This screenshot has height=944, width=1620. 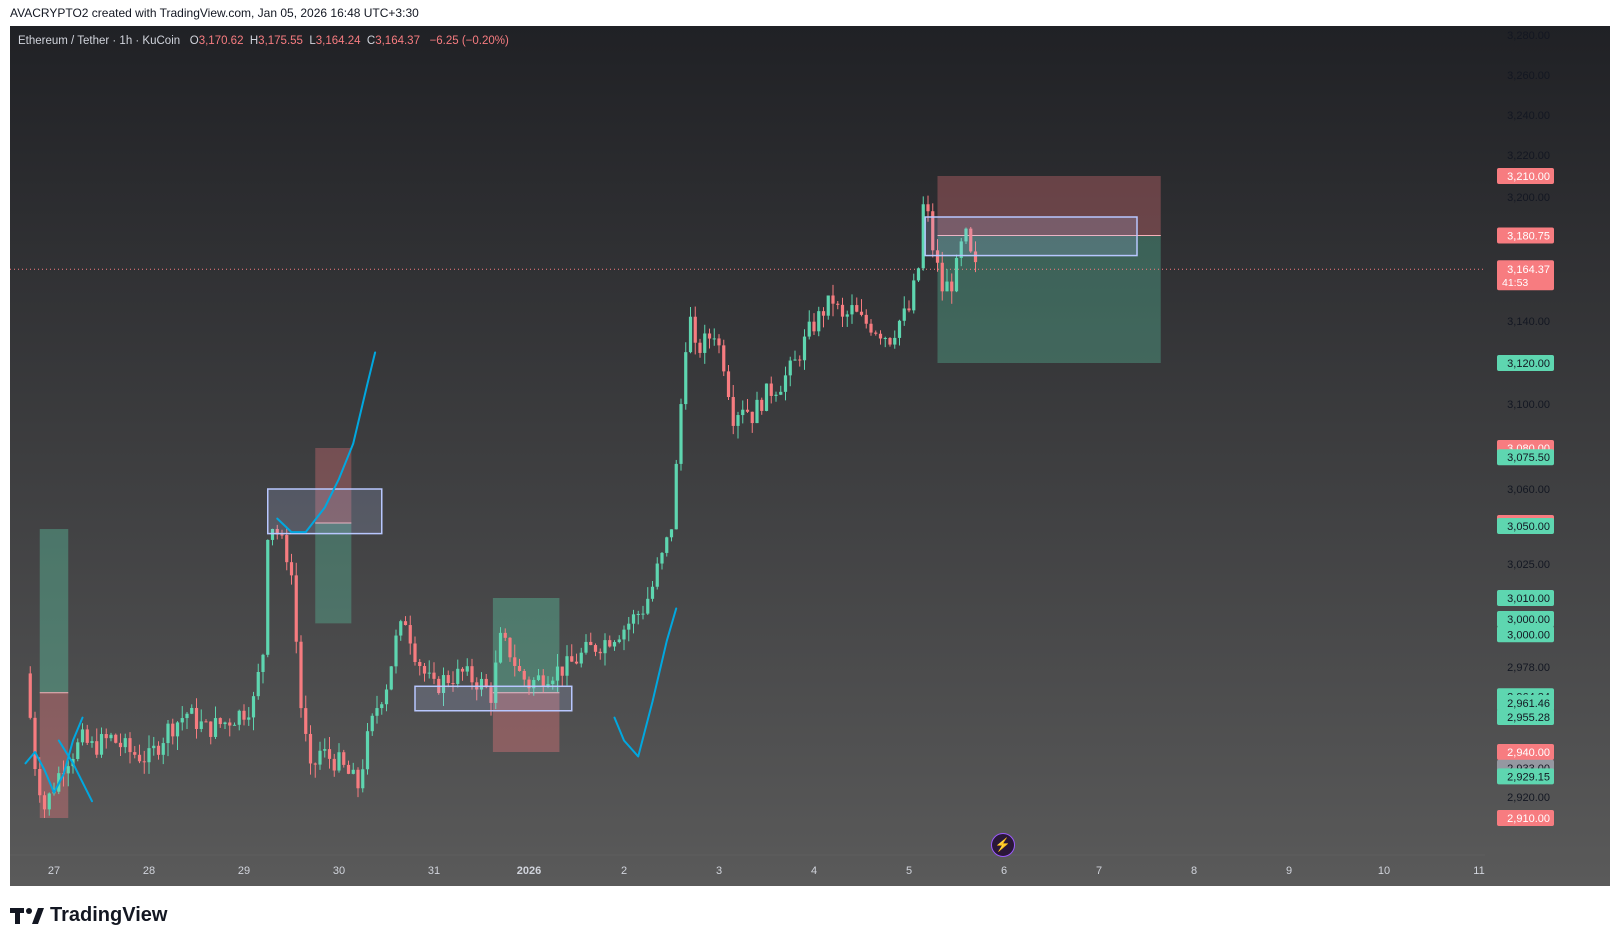 I want to click on time-tick-label: 29, so click(x=244, y=871).